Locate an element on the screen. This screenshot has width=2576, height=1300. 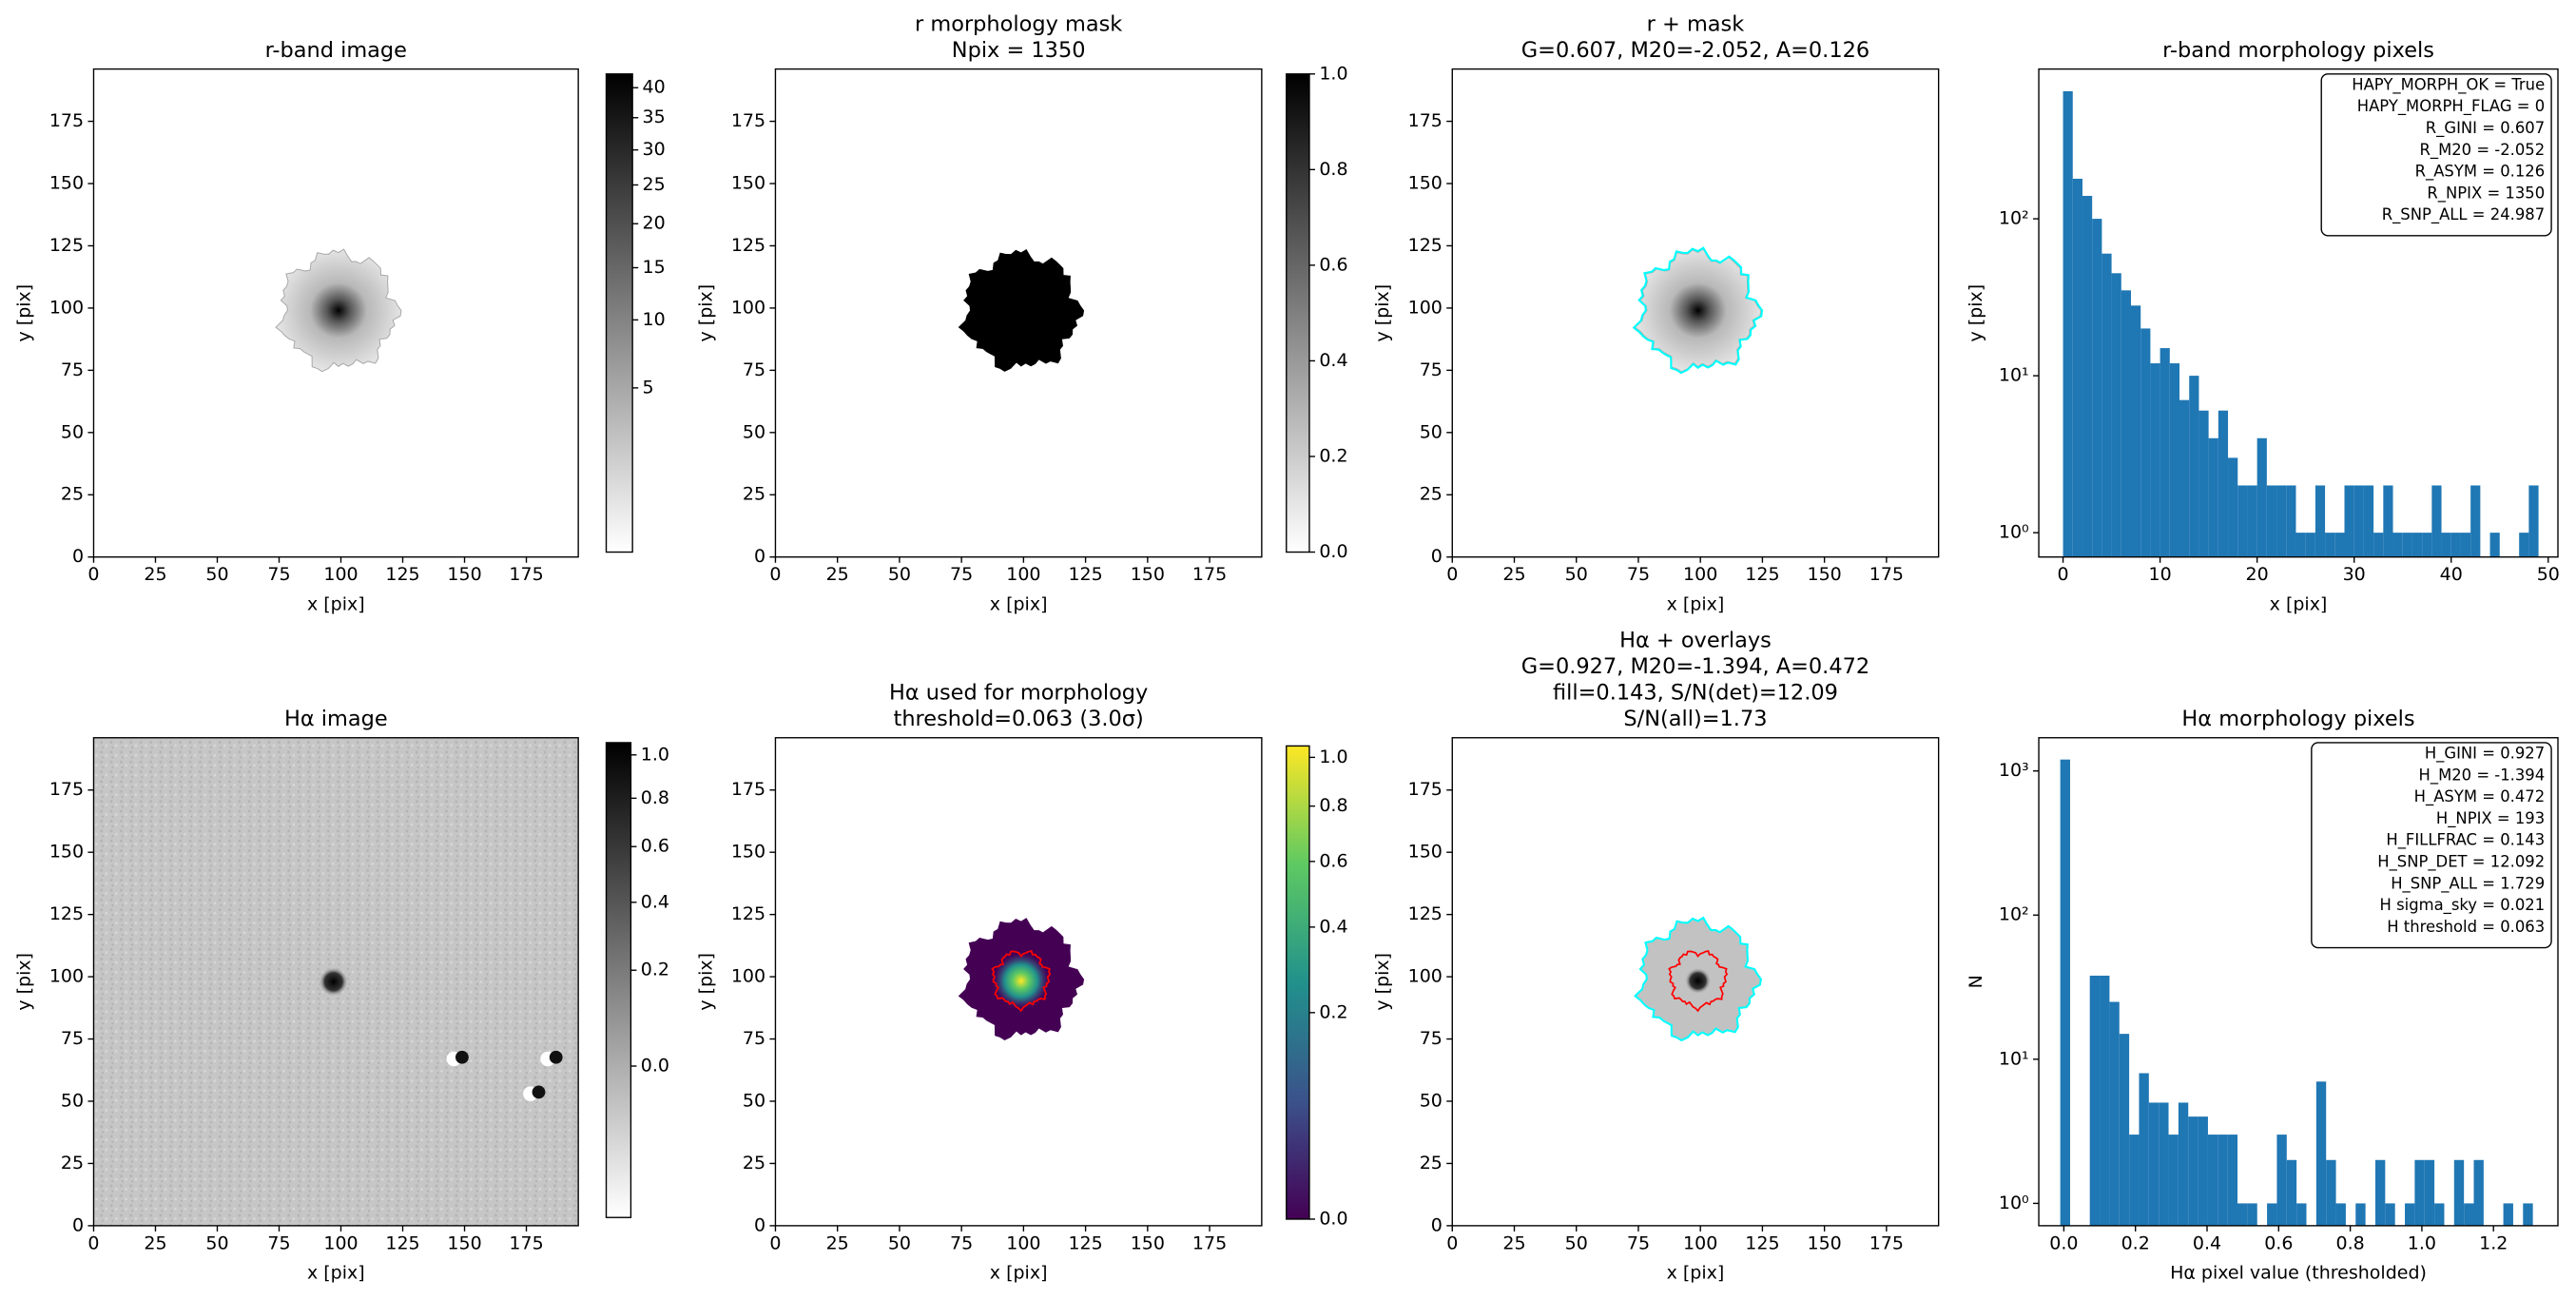
chart-title: r-band morphology pixels is located at coordinates (2298, 50).